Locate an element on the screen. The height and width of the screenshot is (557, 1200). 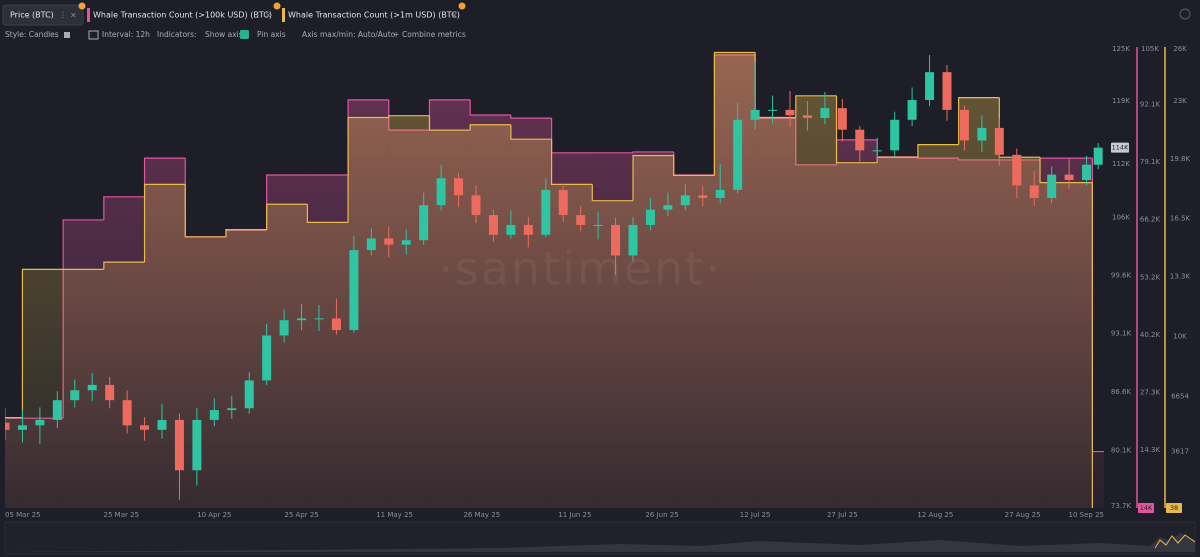
y-tick-label: 125K is located at coordinates (1121, 49).